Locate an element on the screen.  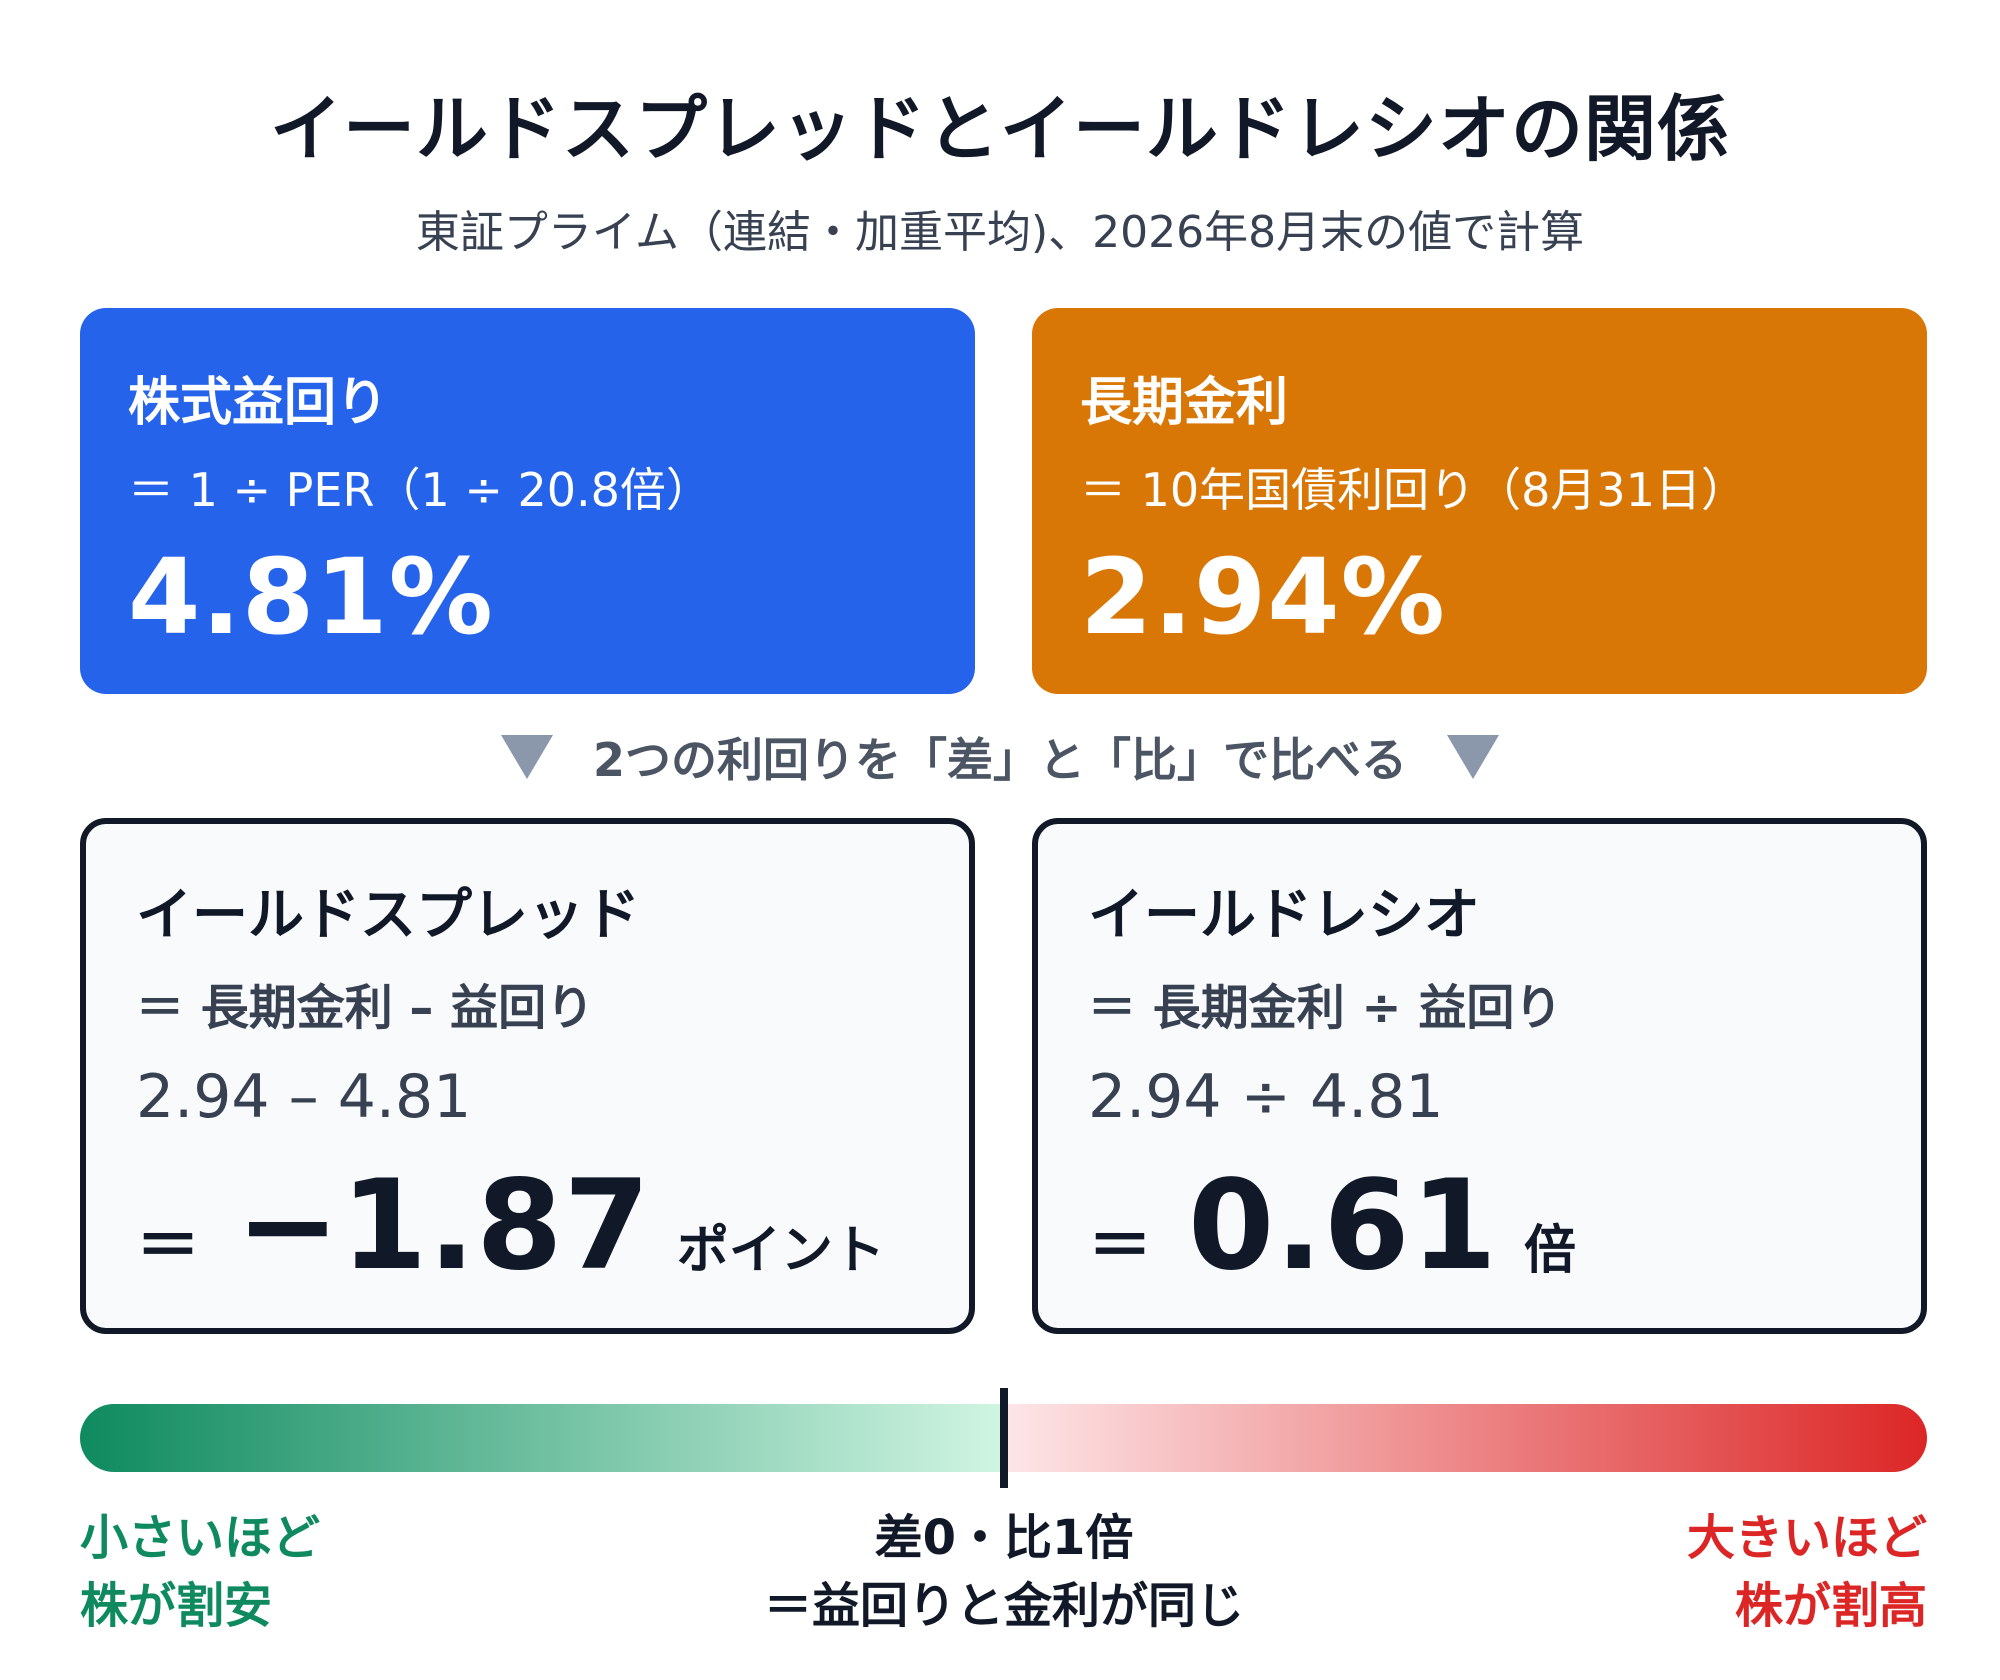
long-rate-formula: ＝ 10年国債利回り（8月31日） is located at coordinates (1413, 490).